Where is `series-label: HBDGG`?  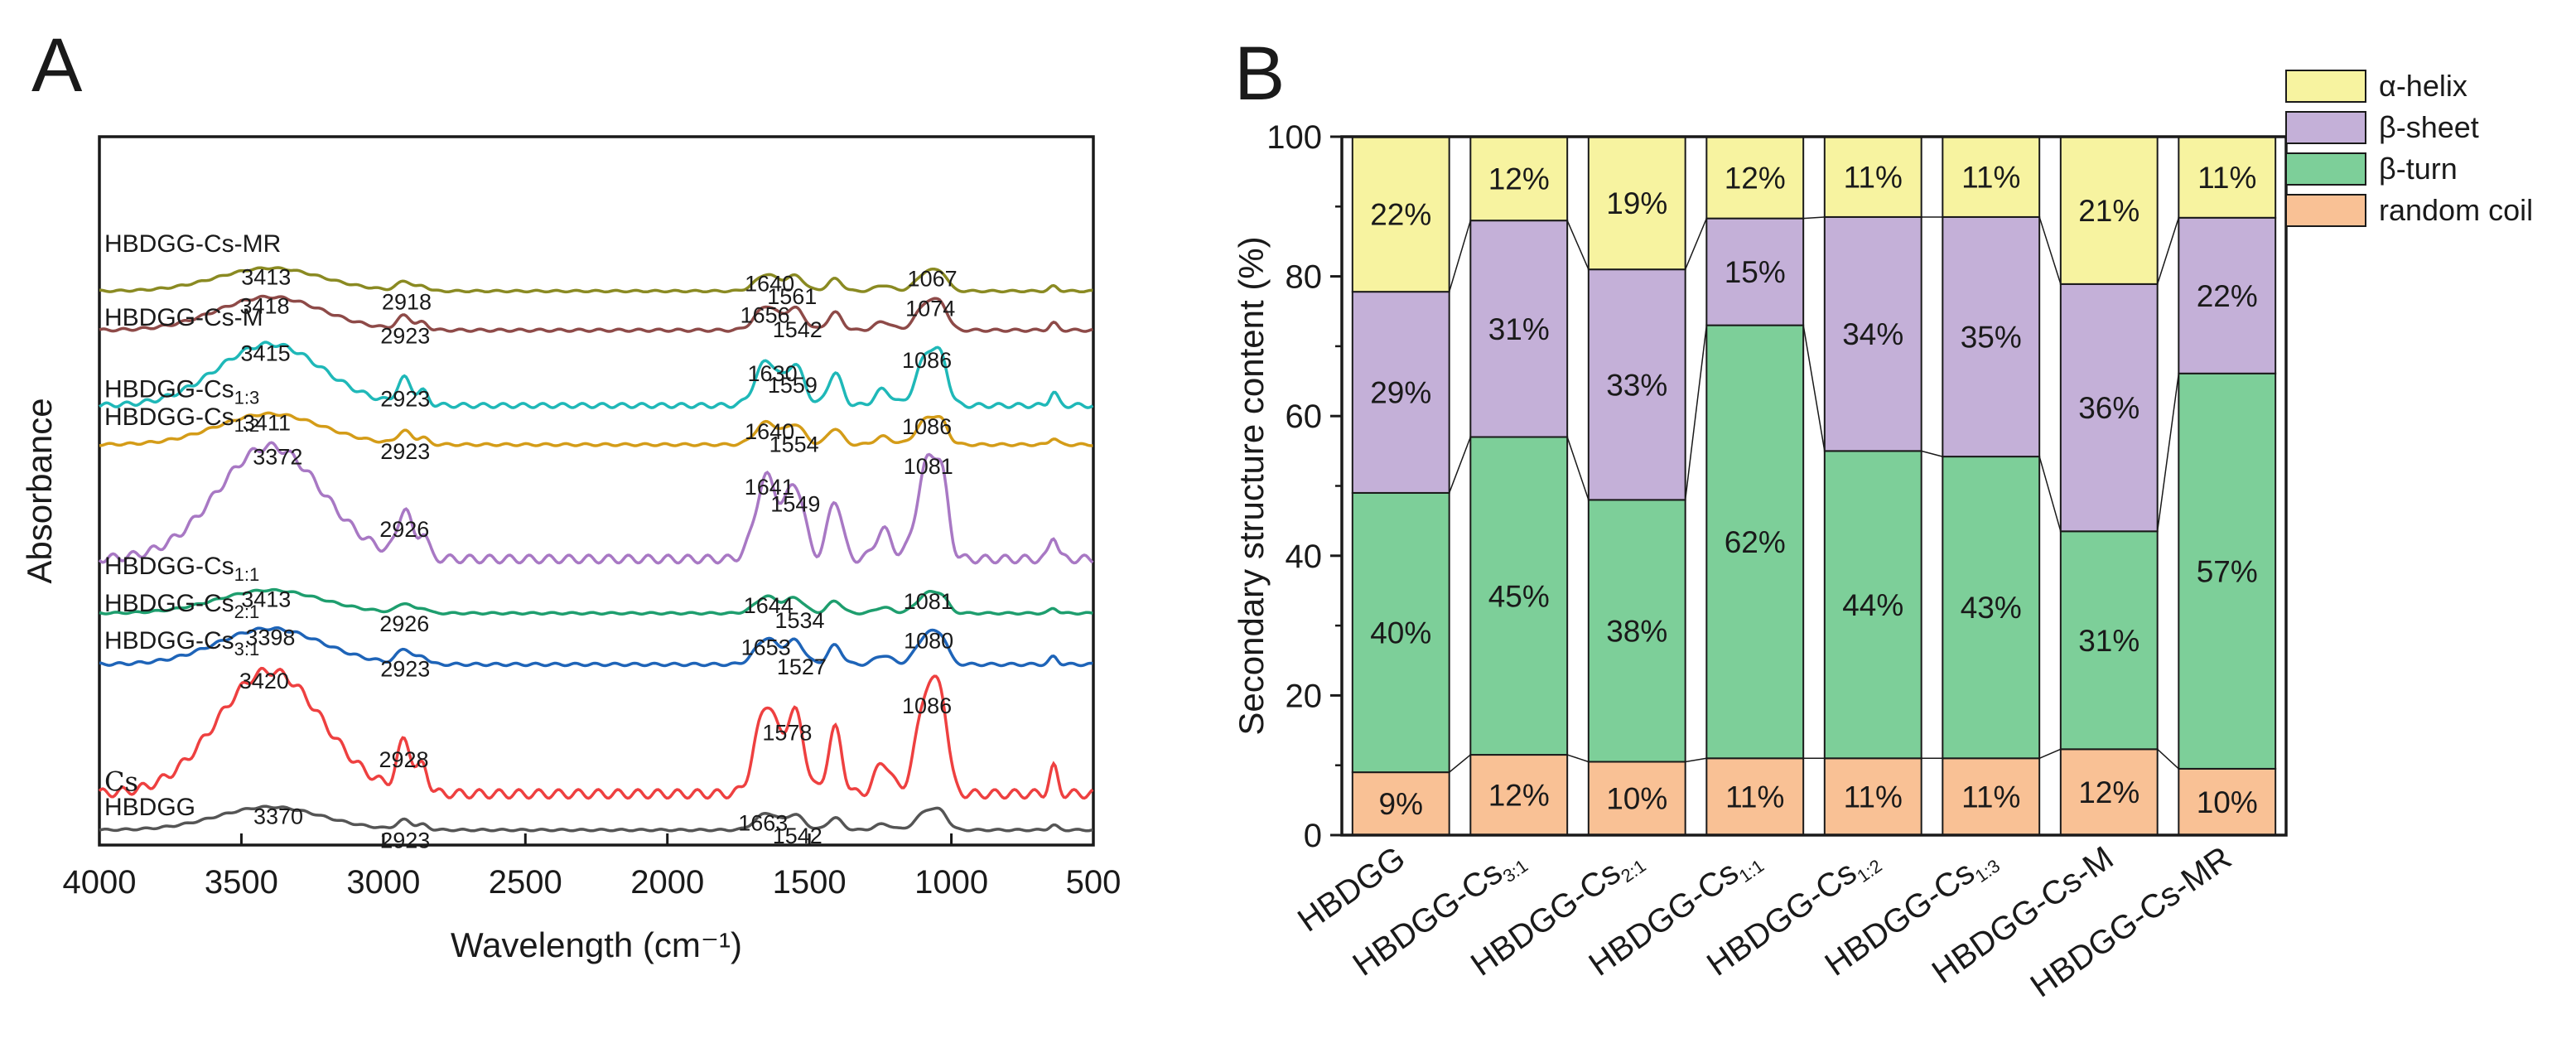
series-label: HBDGG is located at coordinates (150, 807).